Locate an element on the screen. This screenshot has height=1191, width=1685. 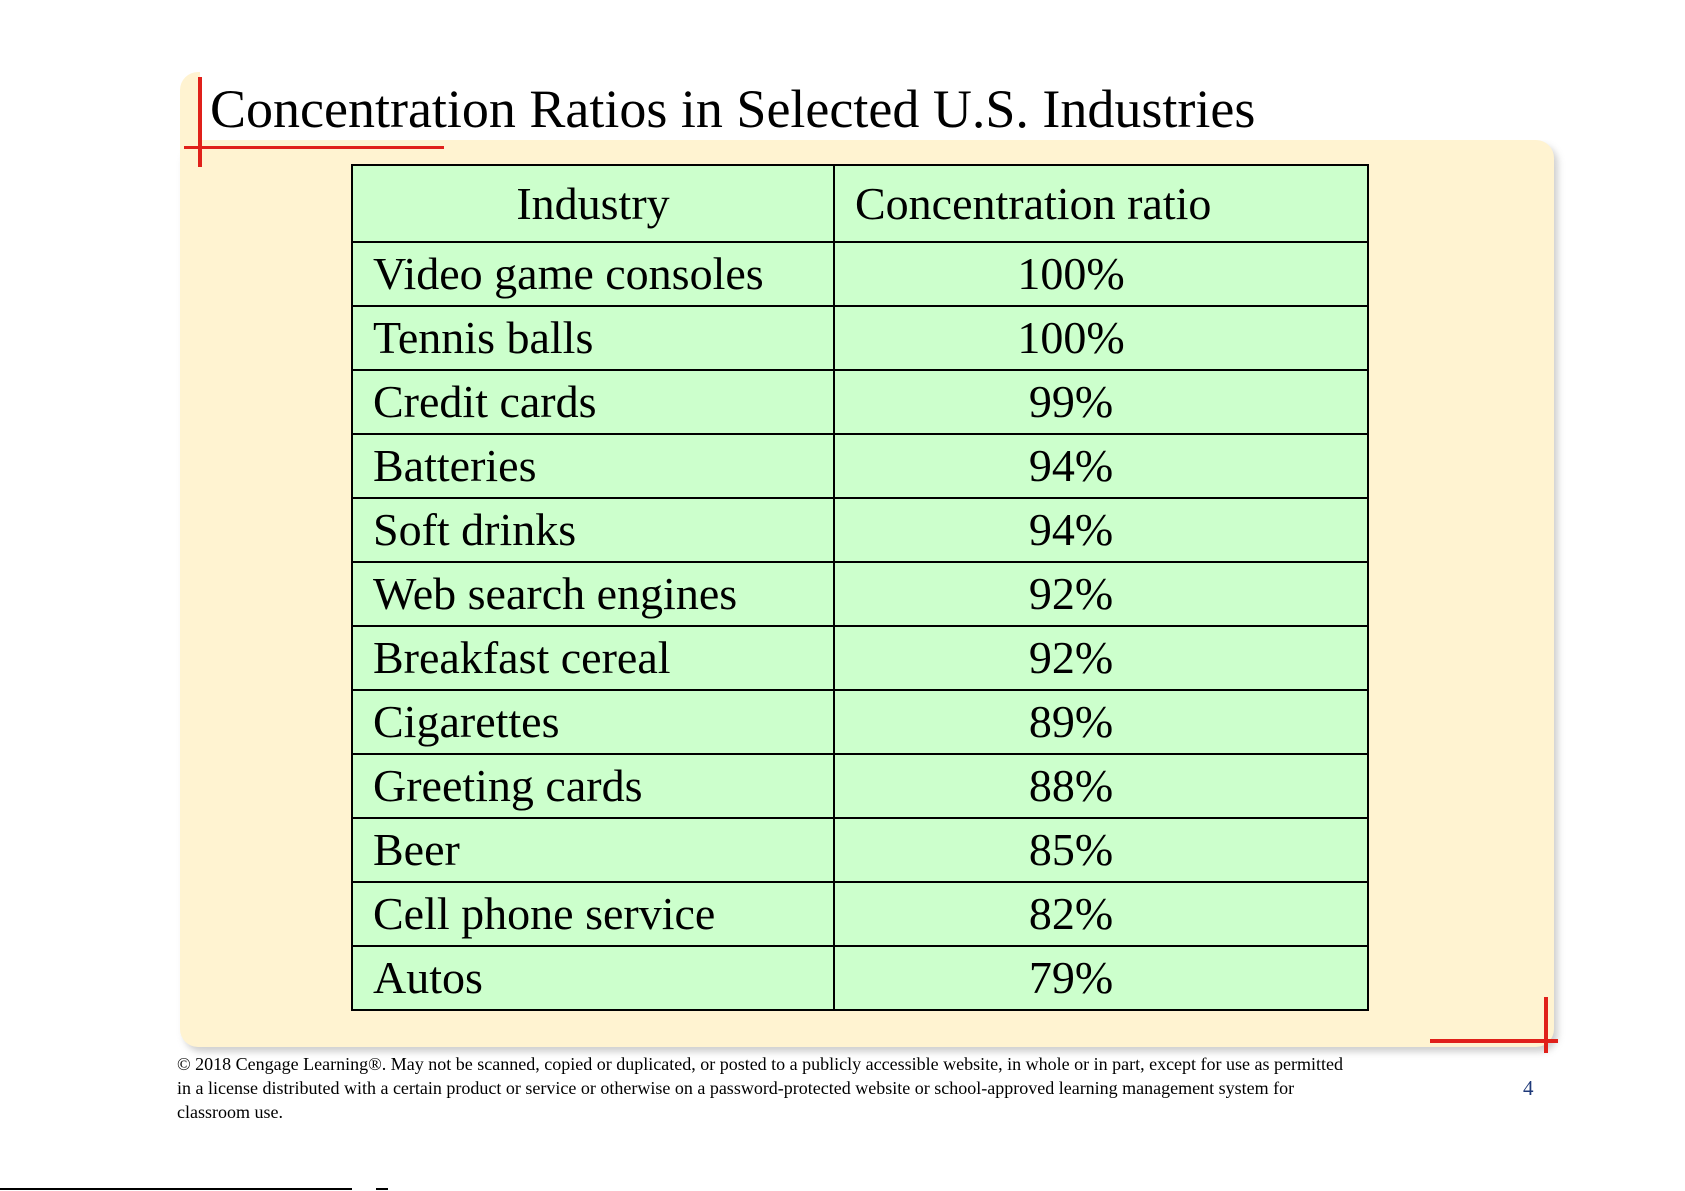
table-row: Cell phone service 82% is located at coordinates (860, 914).